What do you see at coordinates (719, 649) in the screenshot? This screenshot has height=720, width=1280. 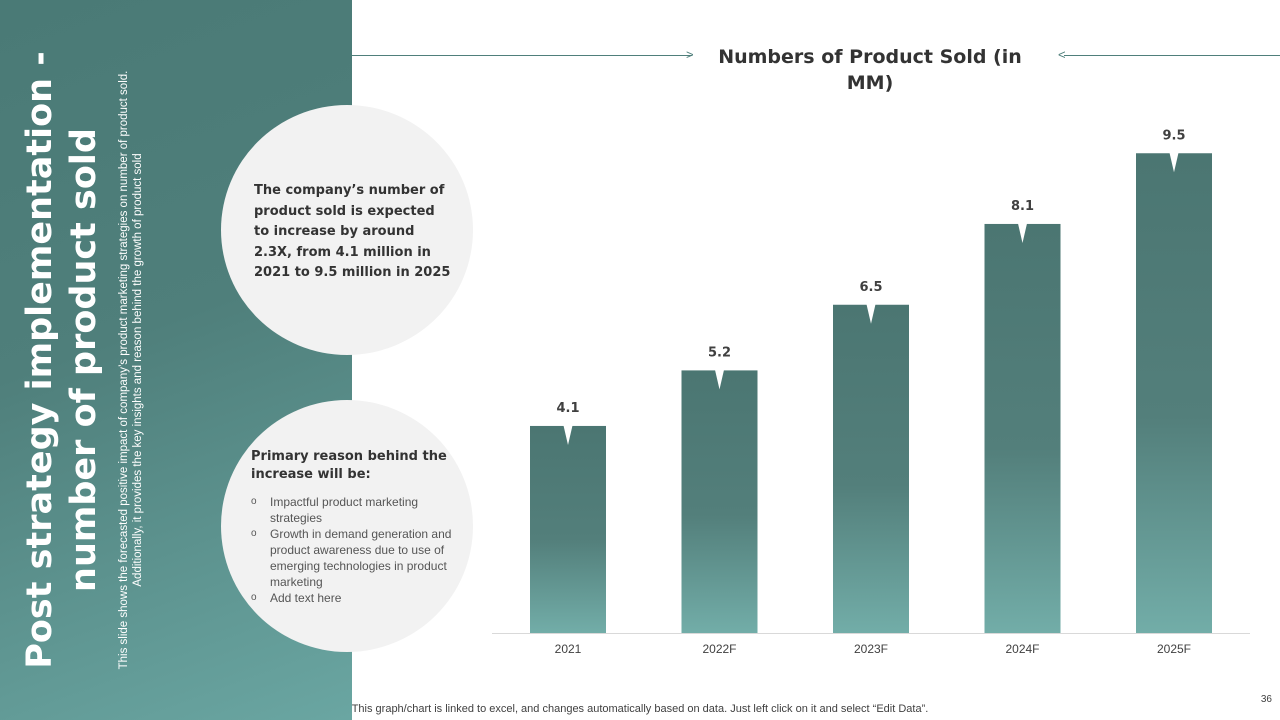 I see `x-tick-label: 2022F` at bounding box center [719, 649].